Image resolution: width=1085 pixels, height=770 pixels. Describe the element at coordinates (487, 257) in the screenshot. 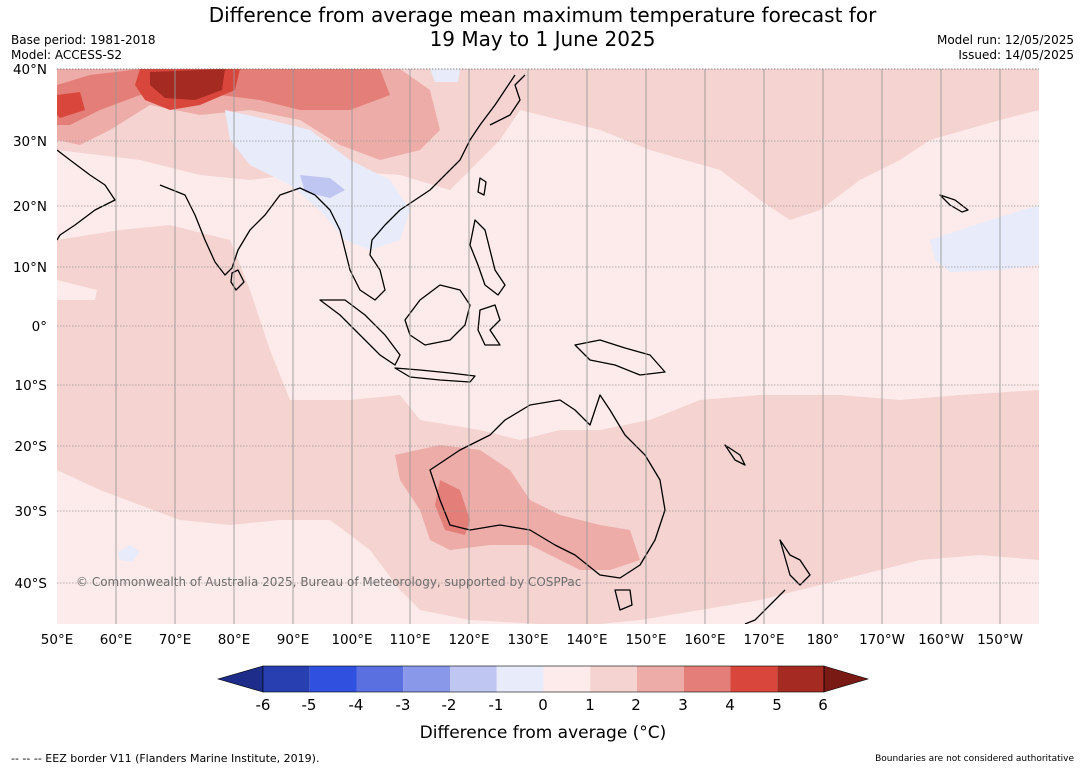

I see `coastline-philippines` at that location.